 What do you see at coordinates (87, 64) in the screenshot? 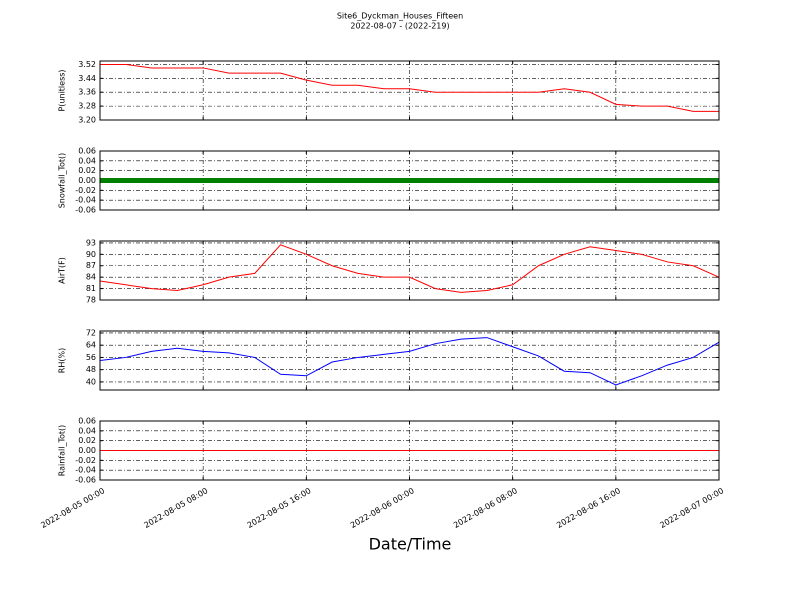
I see `y-tick-label: 3.52` at bounding box center [87, 64].